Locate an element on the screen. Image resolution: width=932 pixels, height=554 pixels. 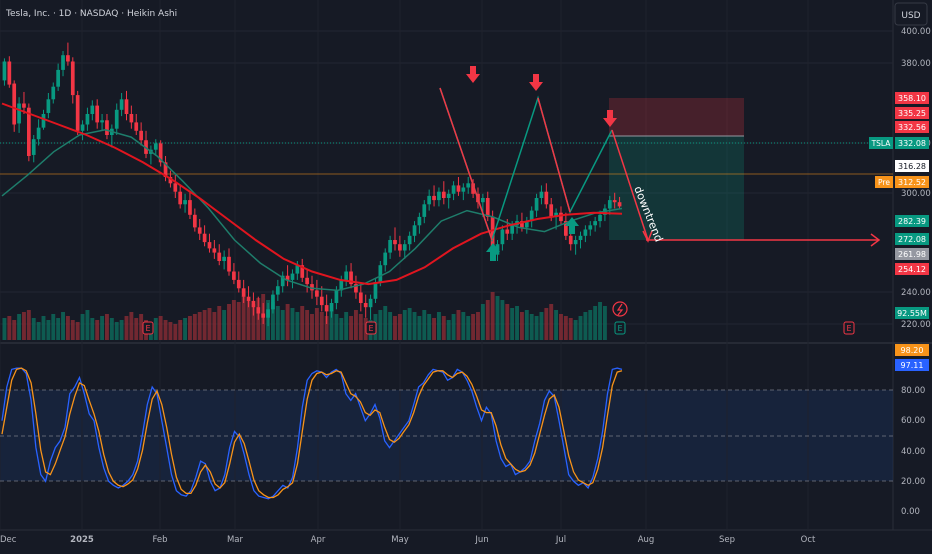
stoch-tick-label: 20.00 is located at coordinates (913, 482).